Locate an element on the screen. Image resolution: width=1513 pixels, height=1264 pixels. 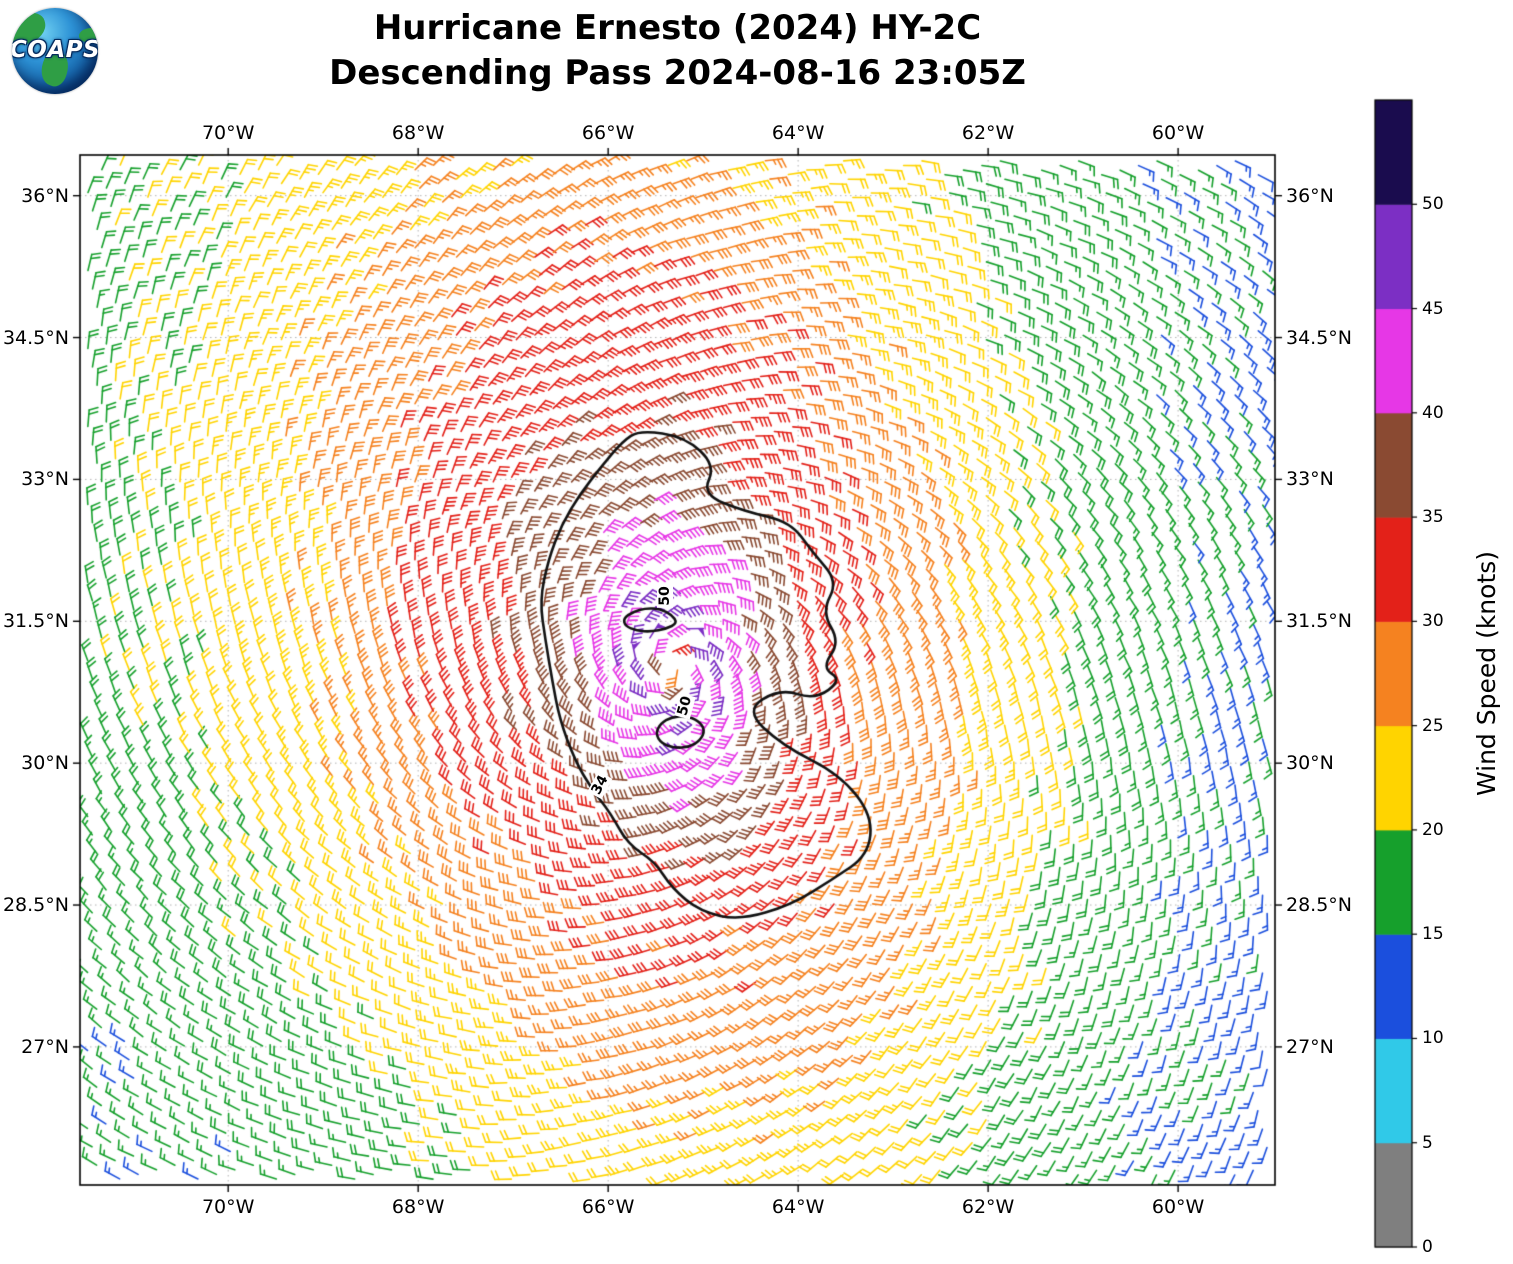
colorbar-axis-label: Wind Speed (knots) is located at coordinates (1487, 673).